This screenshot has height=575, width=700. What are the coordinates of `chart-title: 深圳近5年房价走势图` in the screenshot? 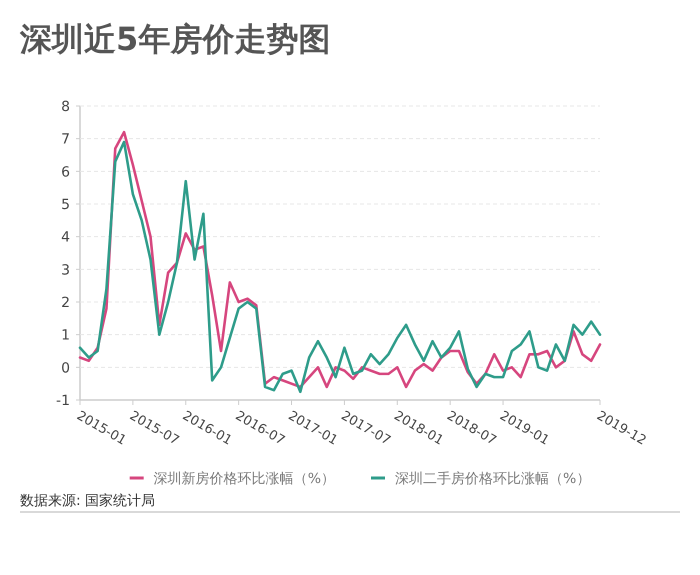 It's located at (174, 39).